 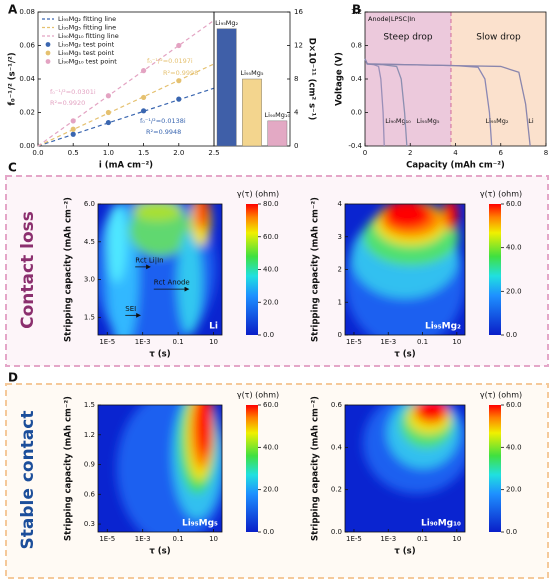 I want to click on y-tick-label: 8, so click(x=296, y=79).